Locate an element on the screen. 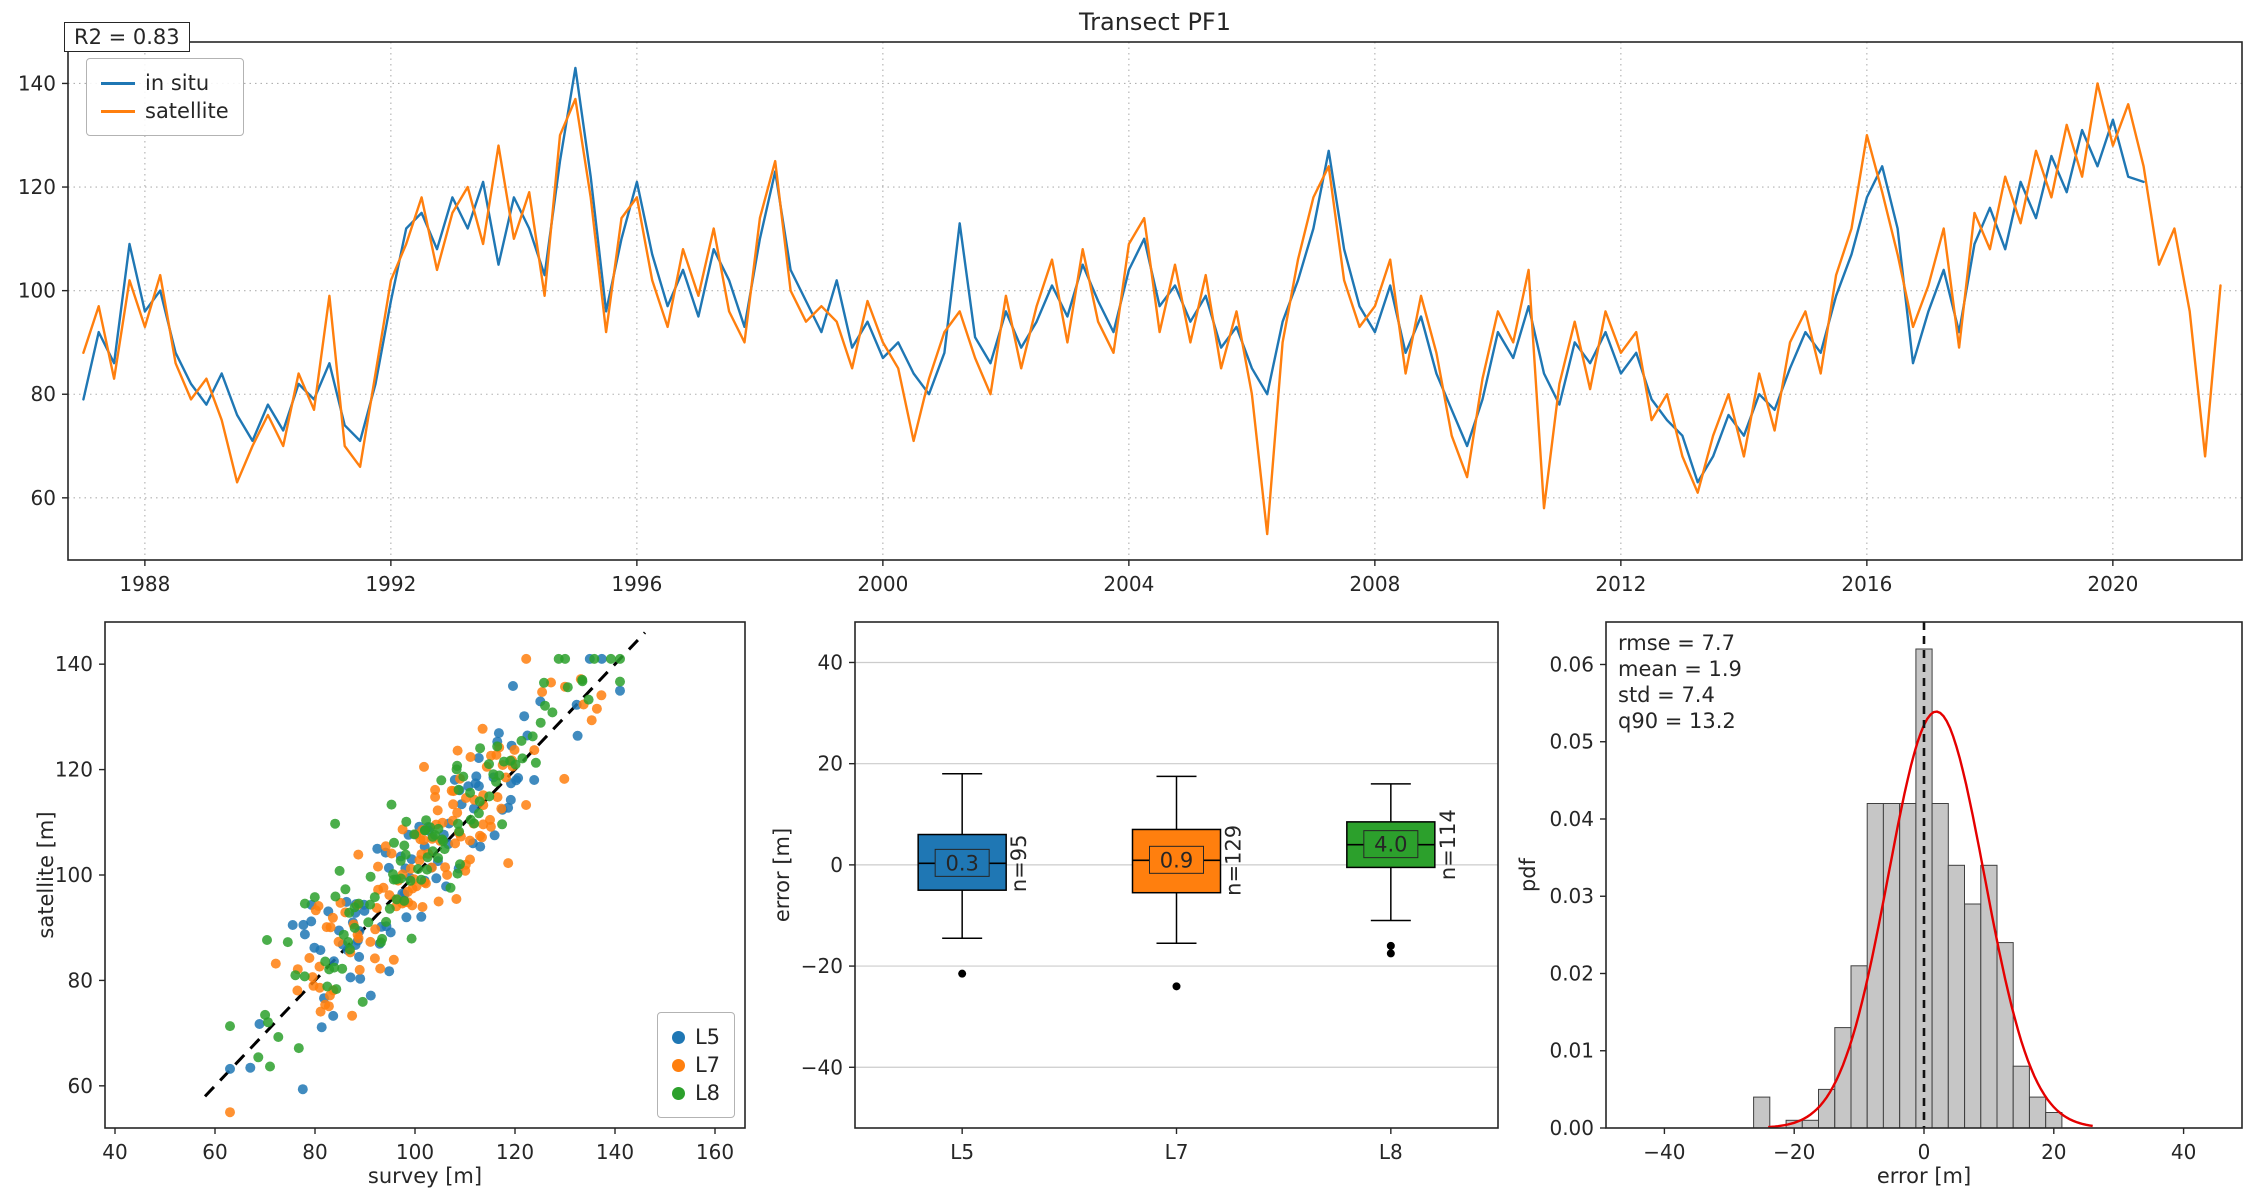 The image size is (2250, 1200). stat-q90: q90 = 13.2 is located at coordinates (1677, 721).